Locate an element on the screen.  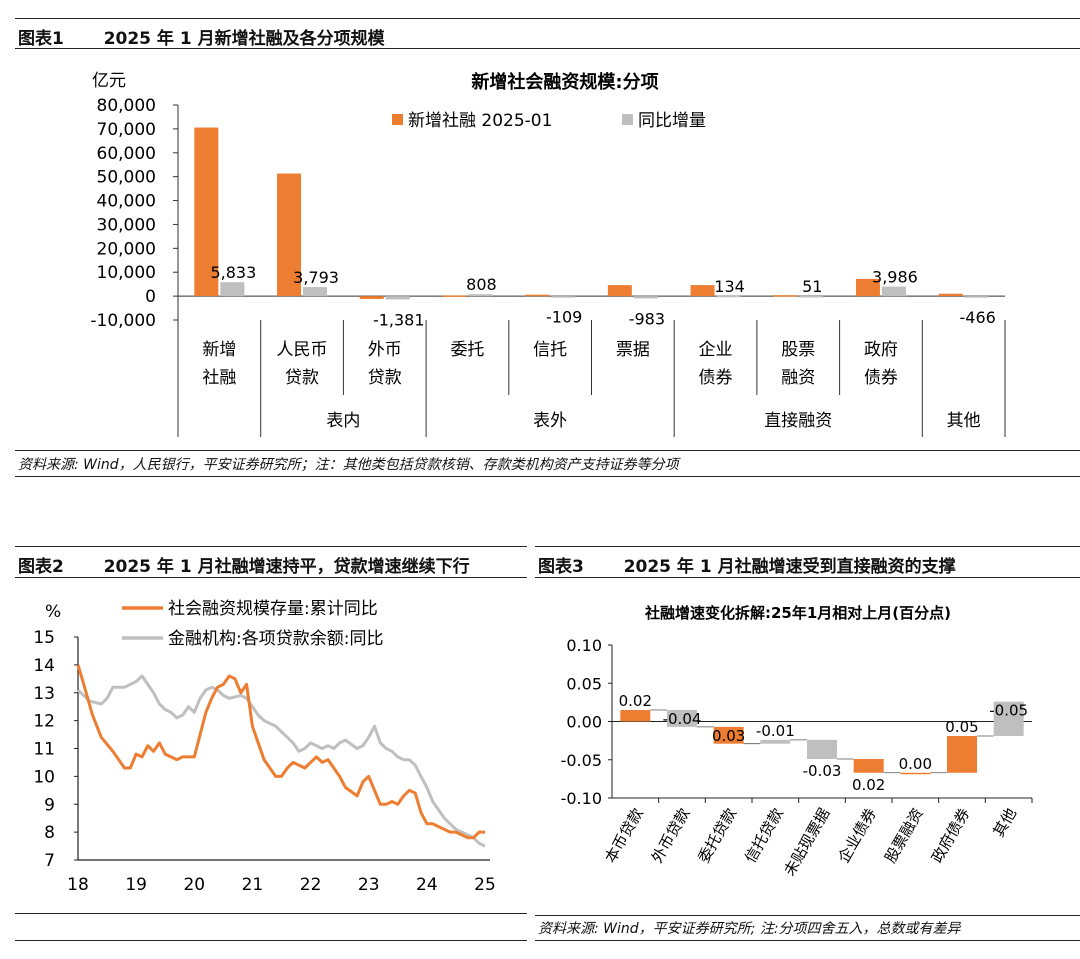
y-tick-label: 0.05 is located at coordinates (584, 683).